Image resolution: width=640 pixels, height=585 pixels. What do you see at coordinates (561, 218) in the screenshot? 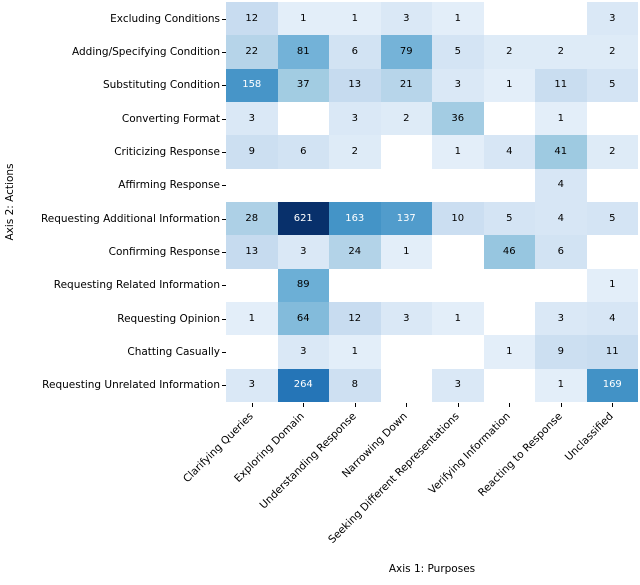
I see `heatmap-cell: 4` at bounding box center [561, 218].